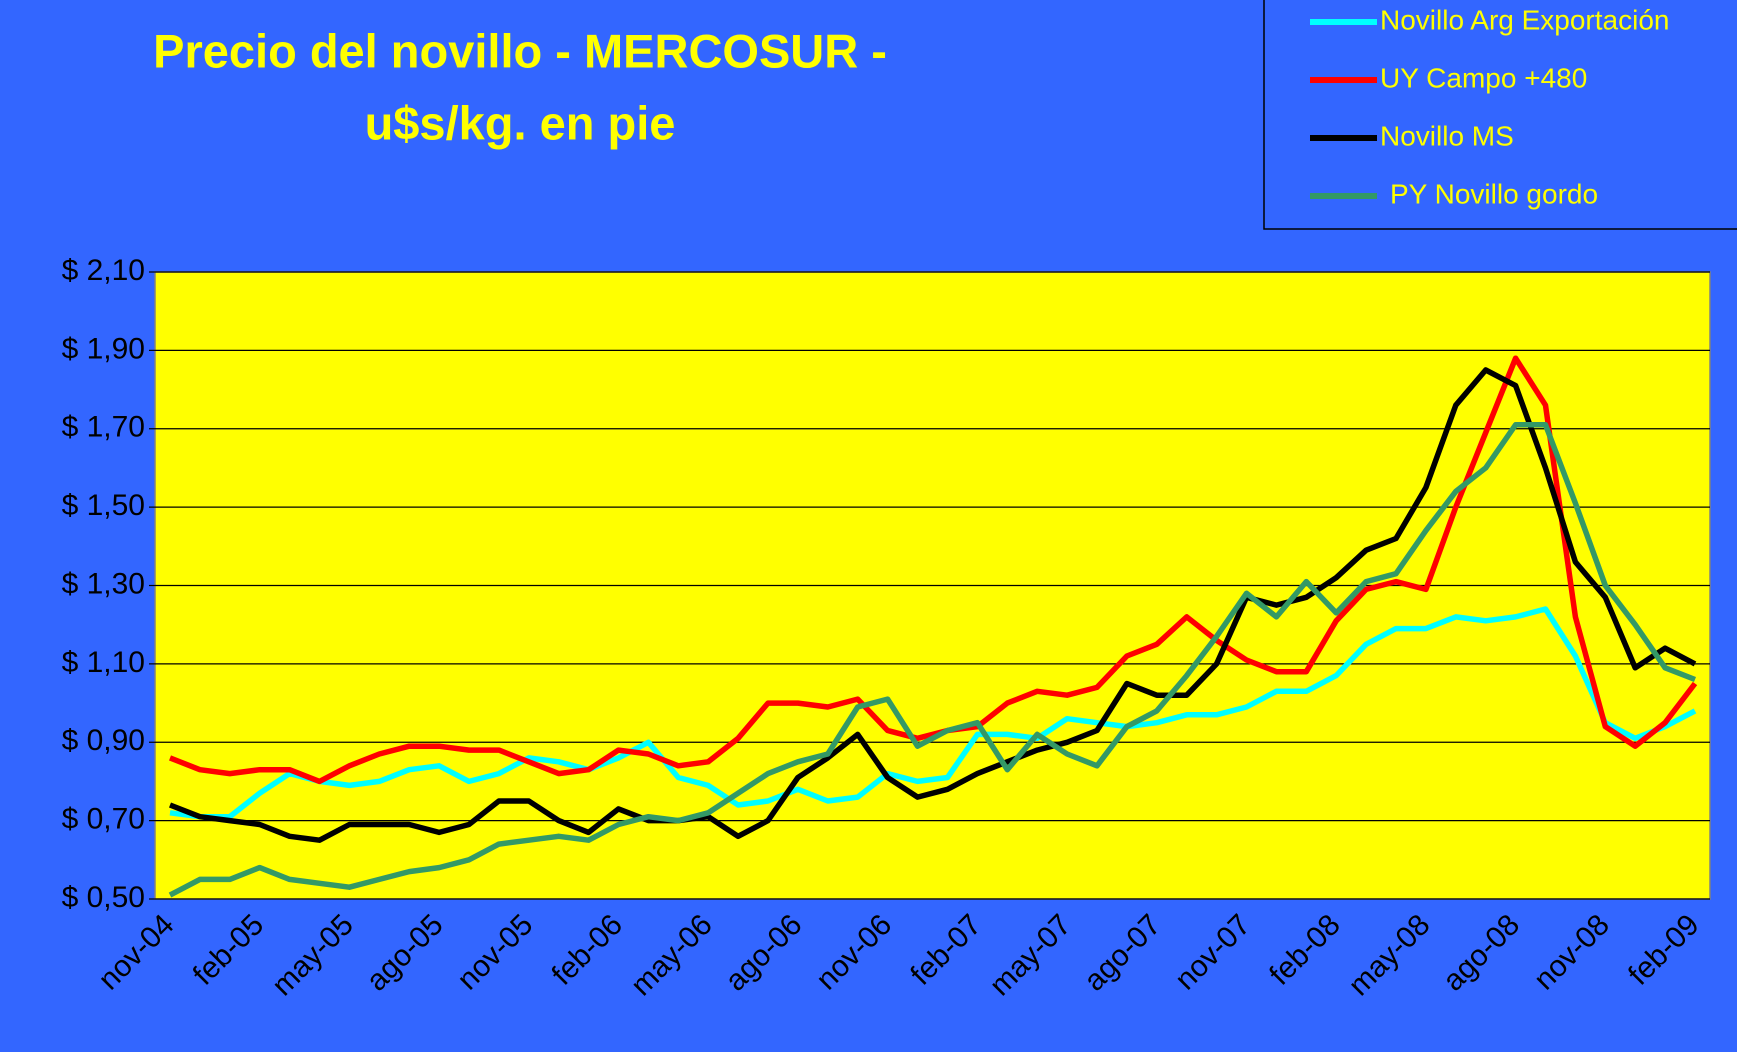 Image resolution: width=1737 pixels, height=1052 pixels. What do you see at coordinates (103, 427) in the screenshot?
I see `y-tick-label: $ 1,70` at bounding box center [103, 427].